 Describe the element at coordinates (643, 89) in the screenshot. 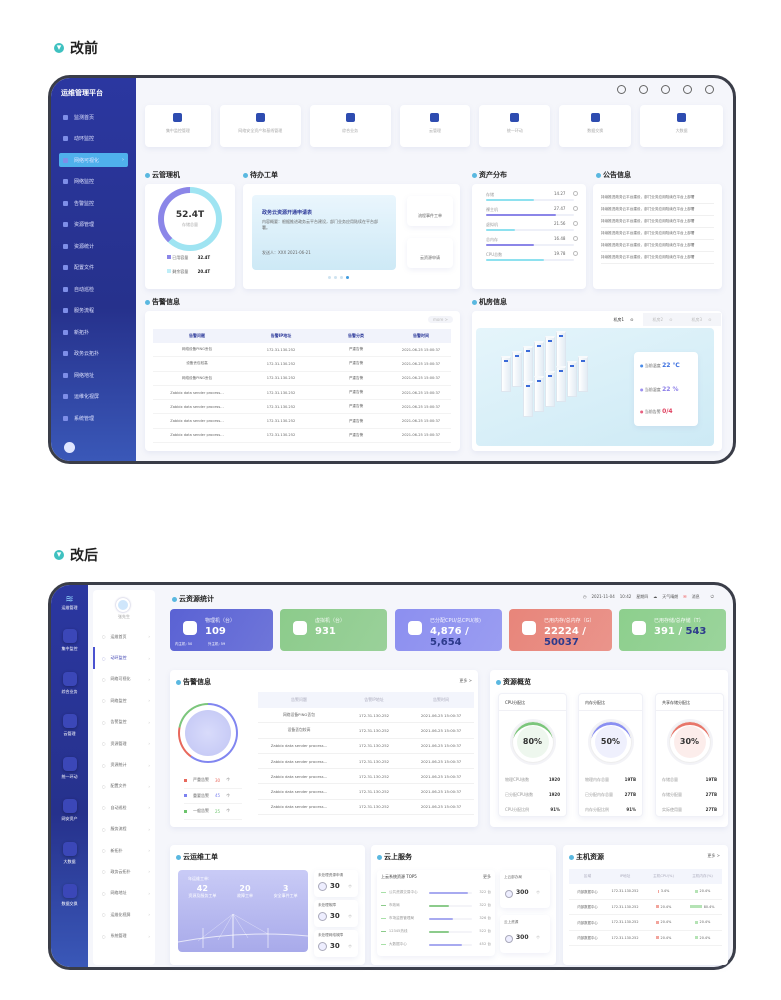

I see `settings-icon` at that location.